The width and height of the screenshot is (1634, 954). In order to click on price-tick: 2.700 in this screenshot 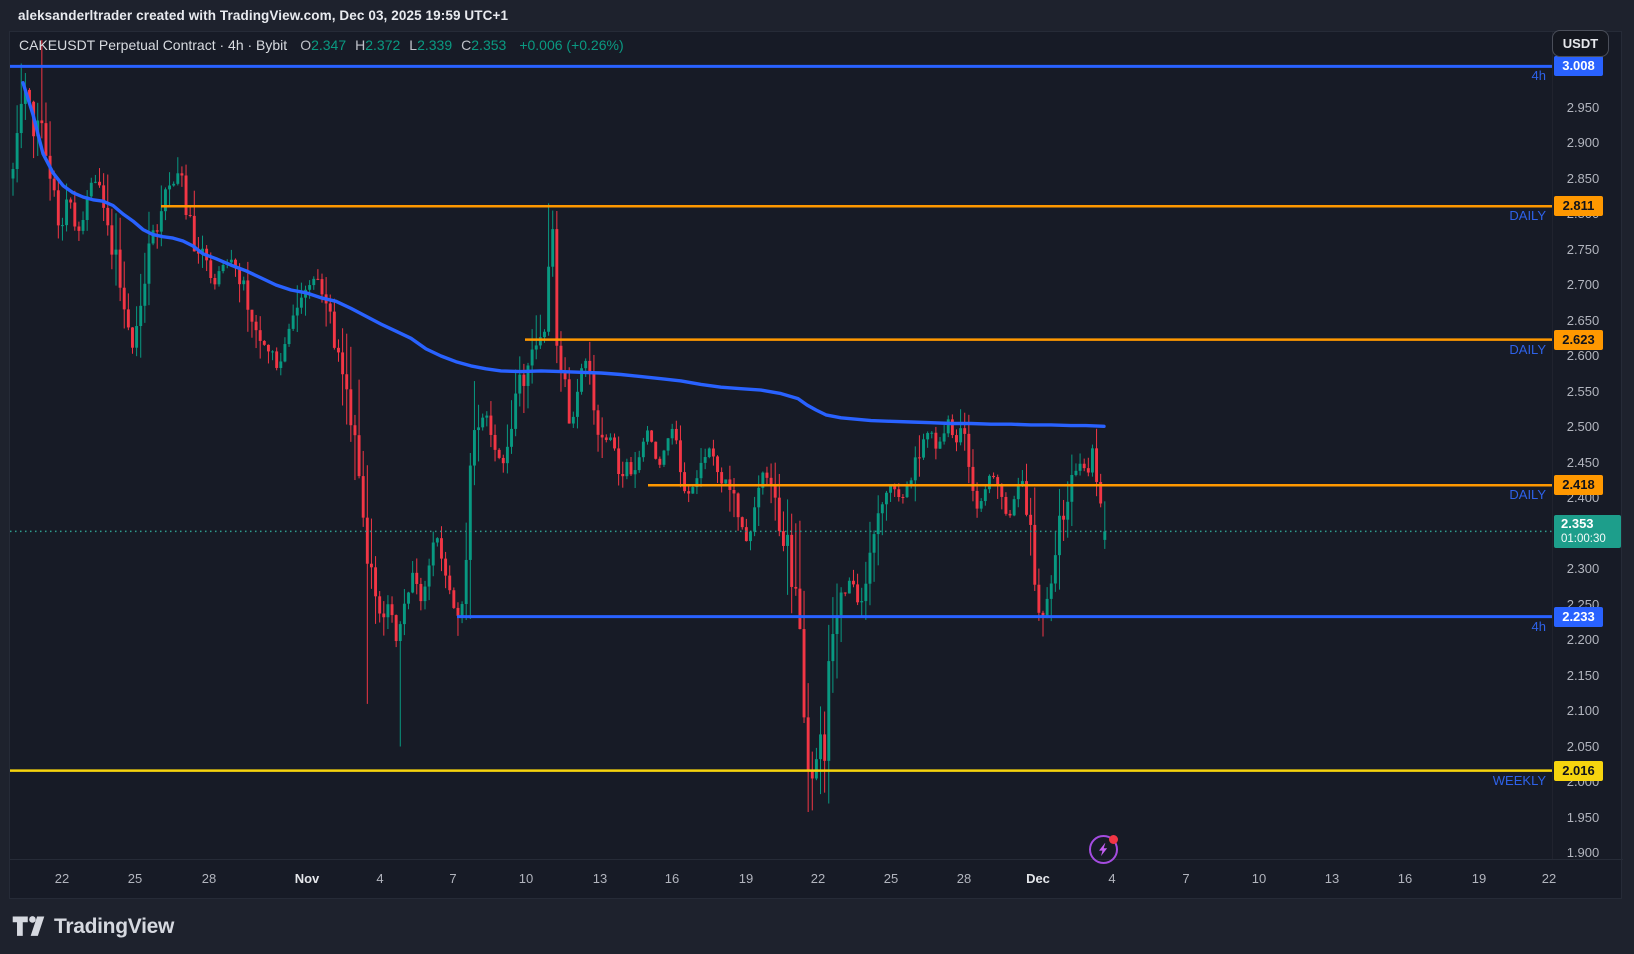, I will do `click(1583, 284)`.